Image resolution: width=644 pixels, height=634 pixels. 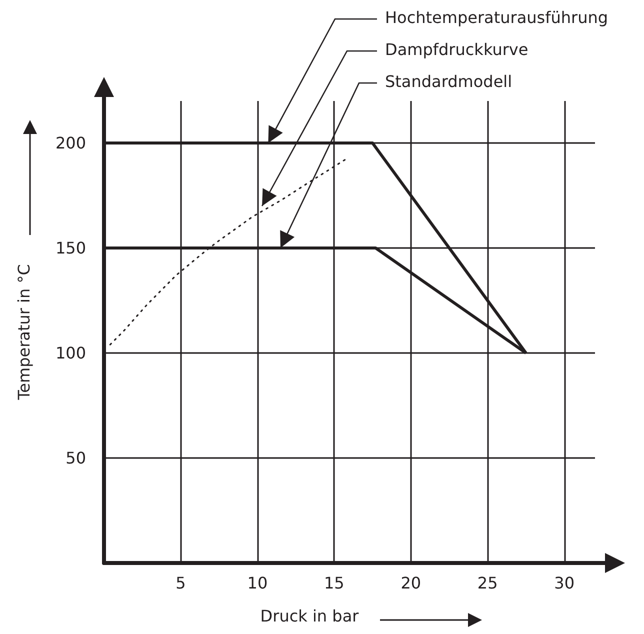 What do you see at coordinates (564, 583) in the screenshot?
I see `x-tick-label: 30` at bounding box center [564, 583].